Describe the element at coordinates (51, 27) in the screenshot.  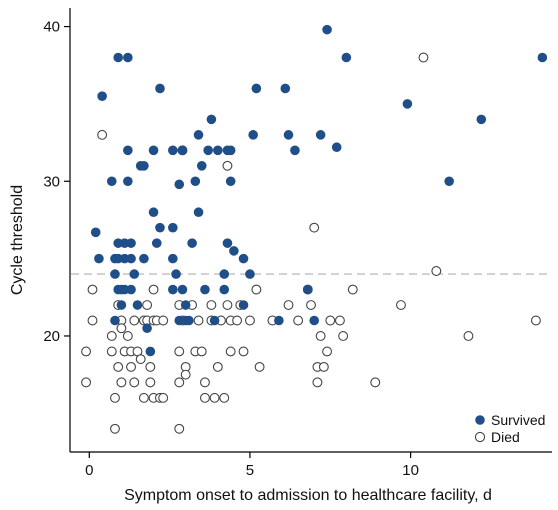
I see `y-tick-label: 40` at that location.